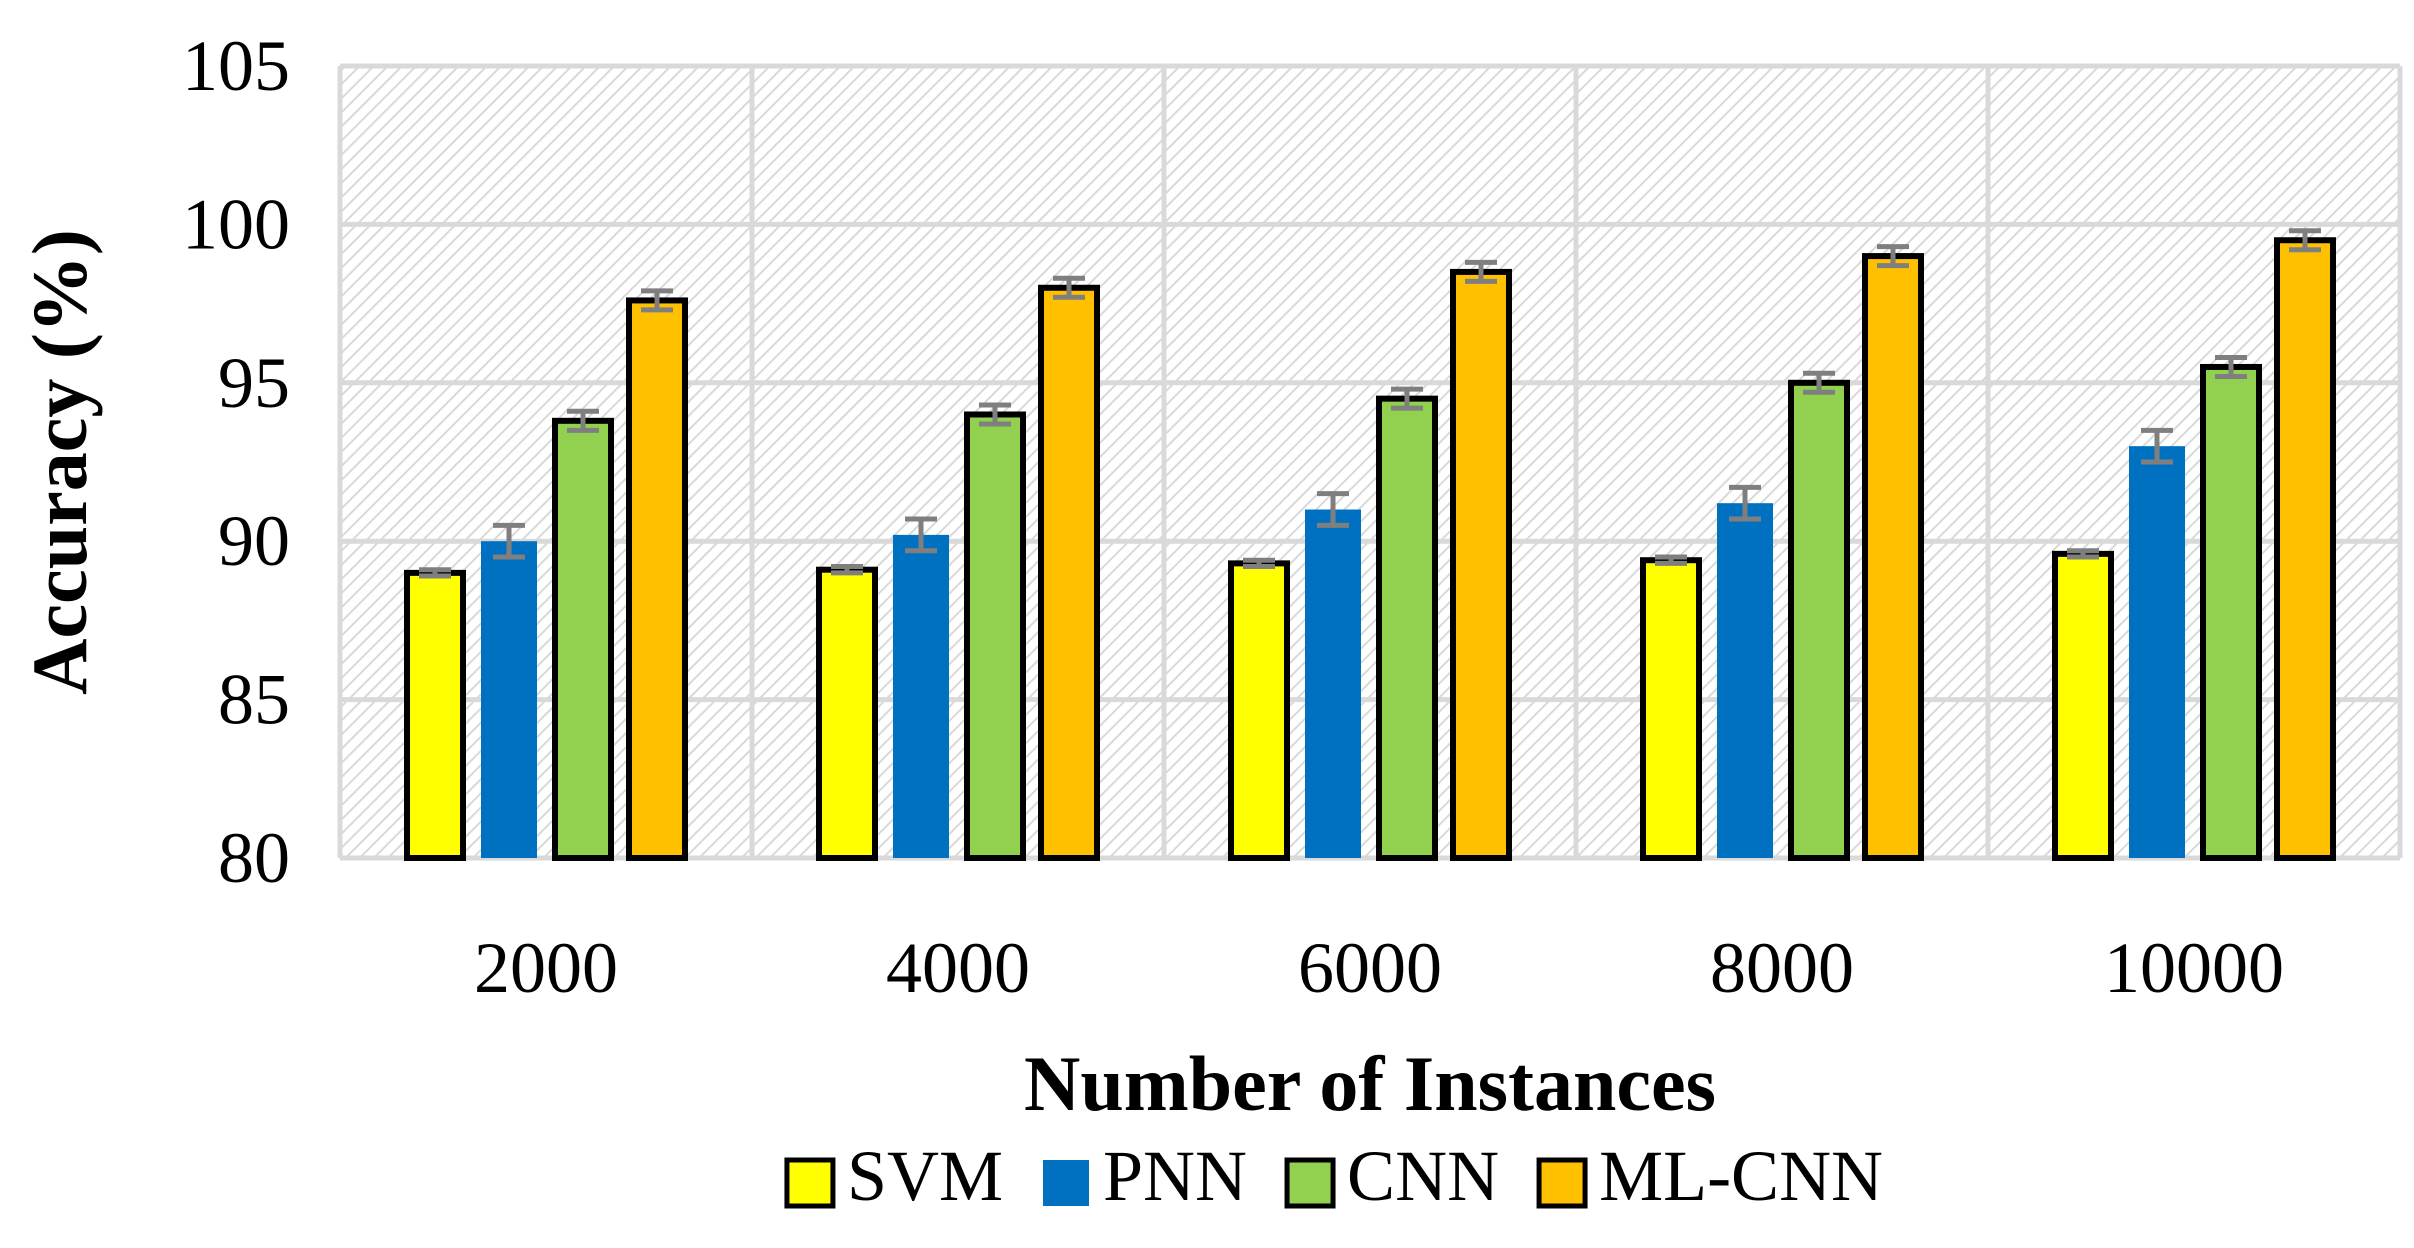 This screenshot has height=1248, width=2414. Describe the element at coordinates (435, 573) in the screenshot. I see `error-bar-svm-2000` at that location.